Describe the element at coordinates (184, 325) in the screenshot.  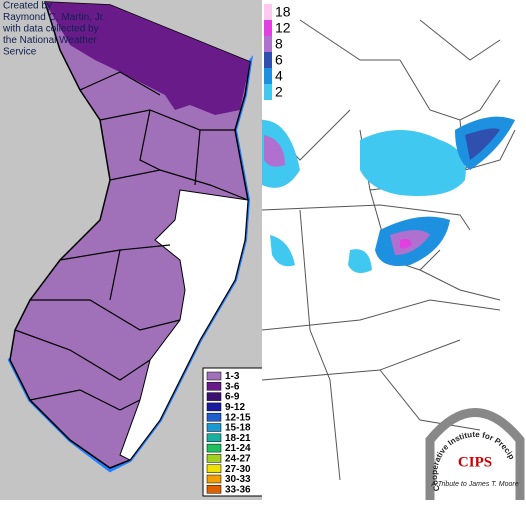
I see `no-snow-region` at that location.